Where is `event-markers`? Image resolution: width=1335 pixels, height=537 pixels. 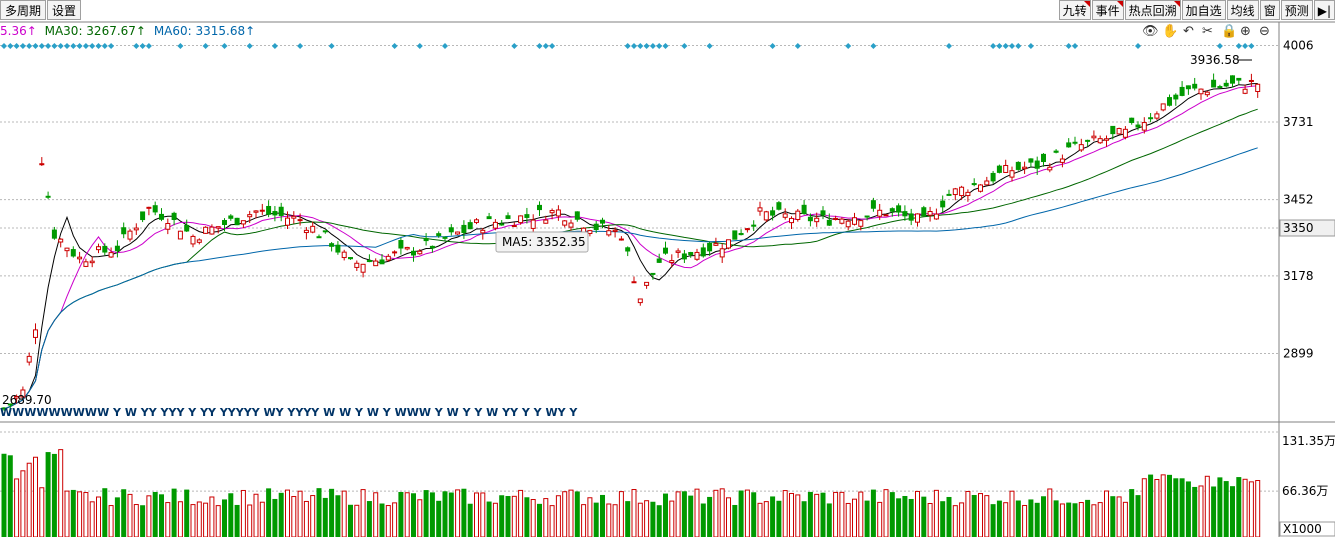 event-markers is located at coordinates (628, 46).